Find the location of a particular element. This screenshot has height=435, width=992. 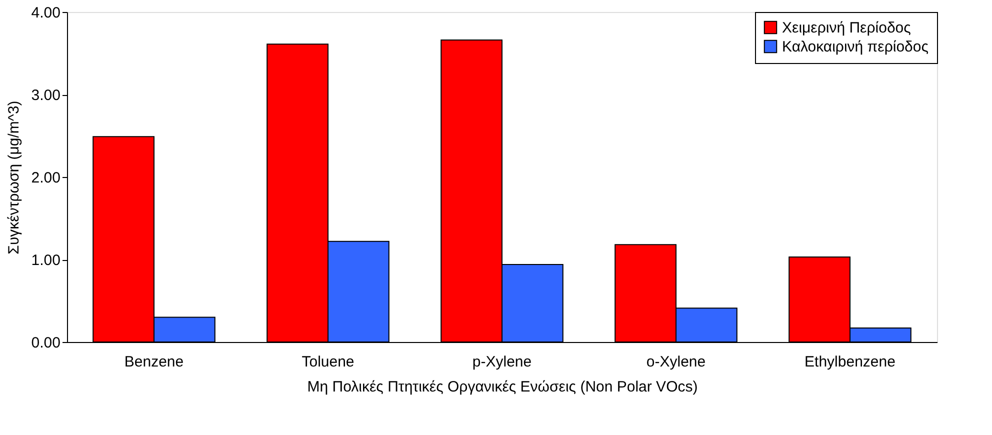

y-tick-label: 2.00 is located at coordinates (45, 178).